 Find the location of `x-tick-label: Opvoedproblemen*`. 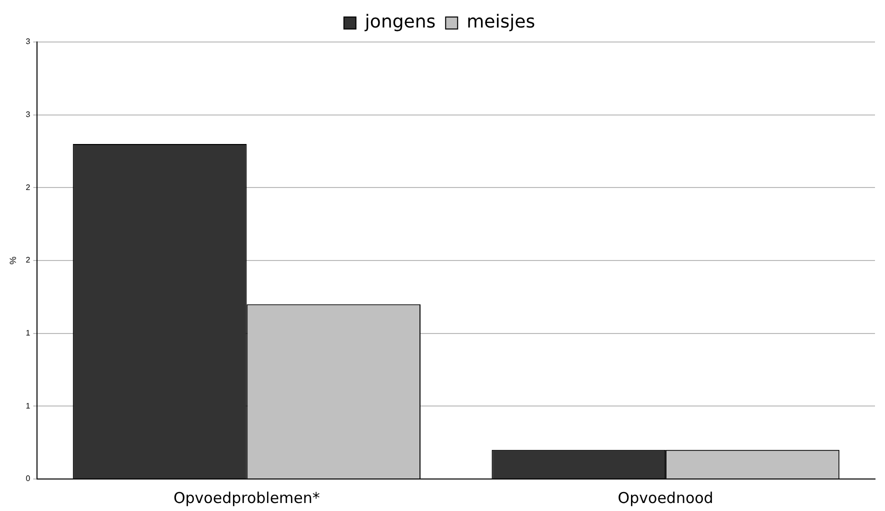

x-tick-label: Opvoedproblemen* is located at coordinates (246, 497).